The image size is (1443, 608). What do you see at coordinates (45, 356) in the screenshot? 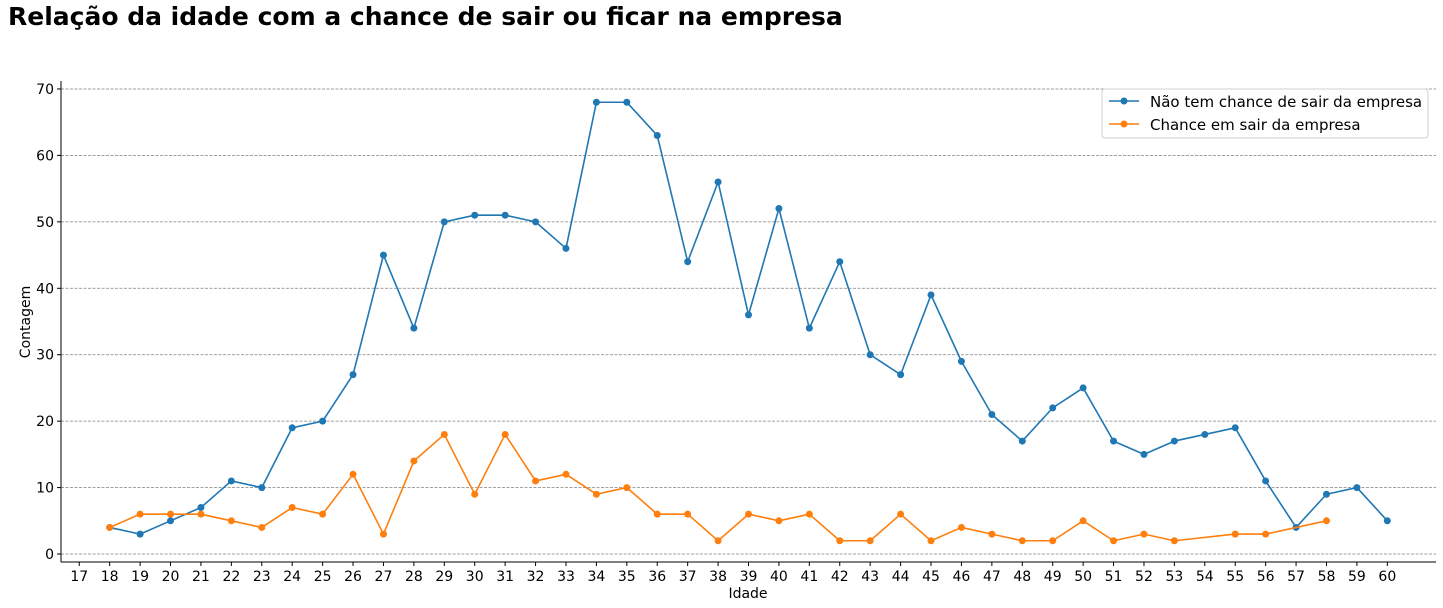
I see `y-tick-label: 30` at bounding box center [45, 356].